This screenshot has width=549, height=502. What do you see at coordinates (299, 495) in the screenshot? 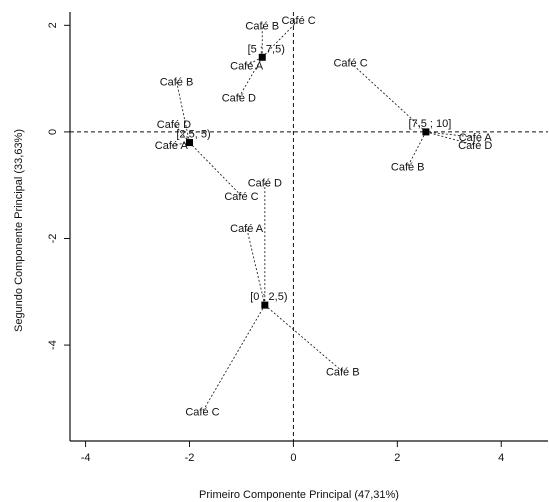
I see `x-axis-title: Primeiro Componente Principal (47,31%)` at bounding box center [299, 495].